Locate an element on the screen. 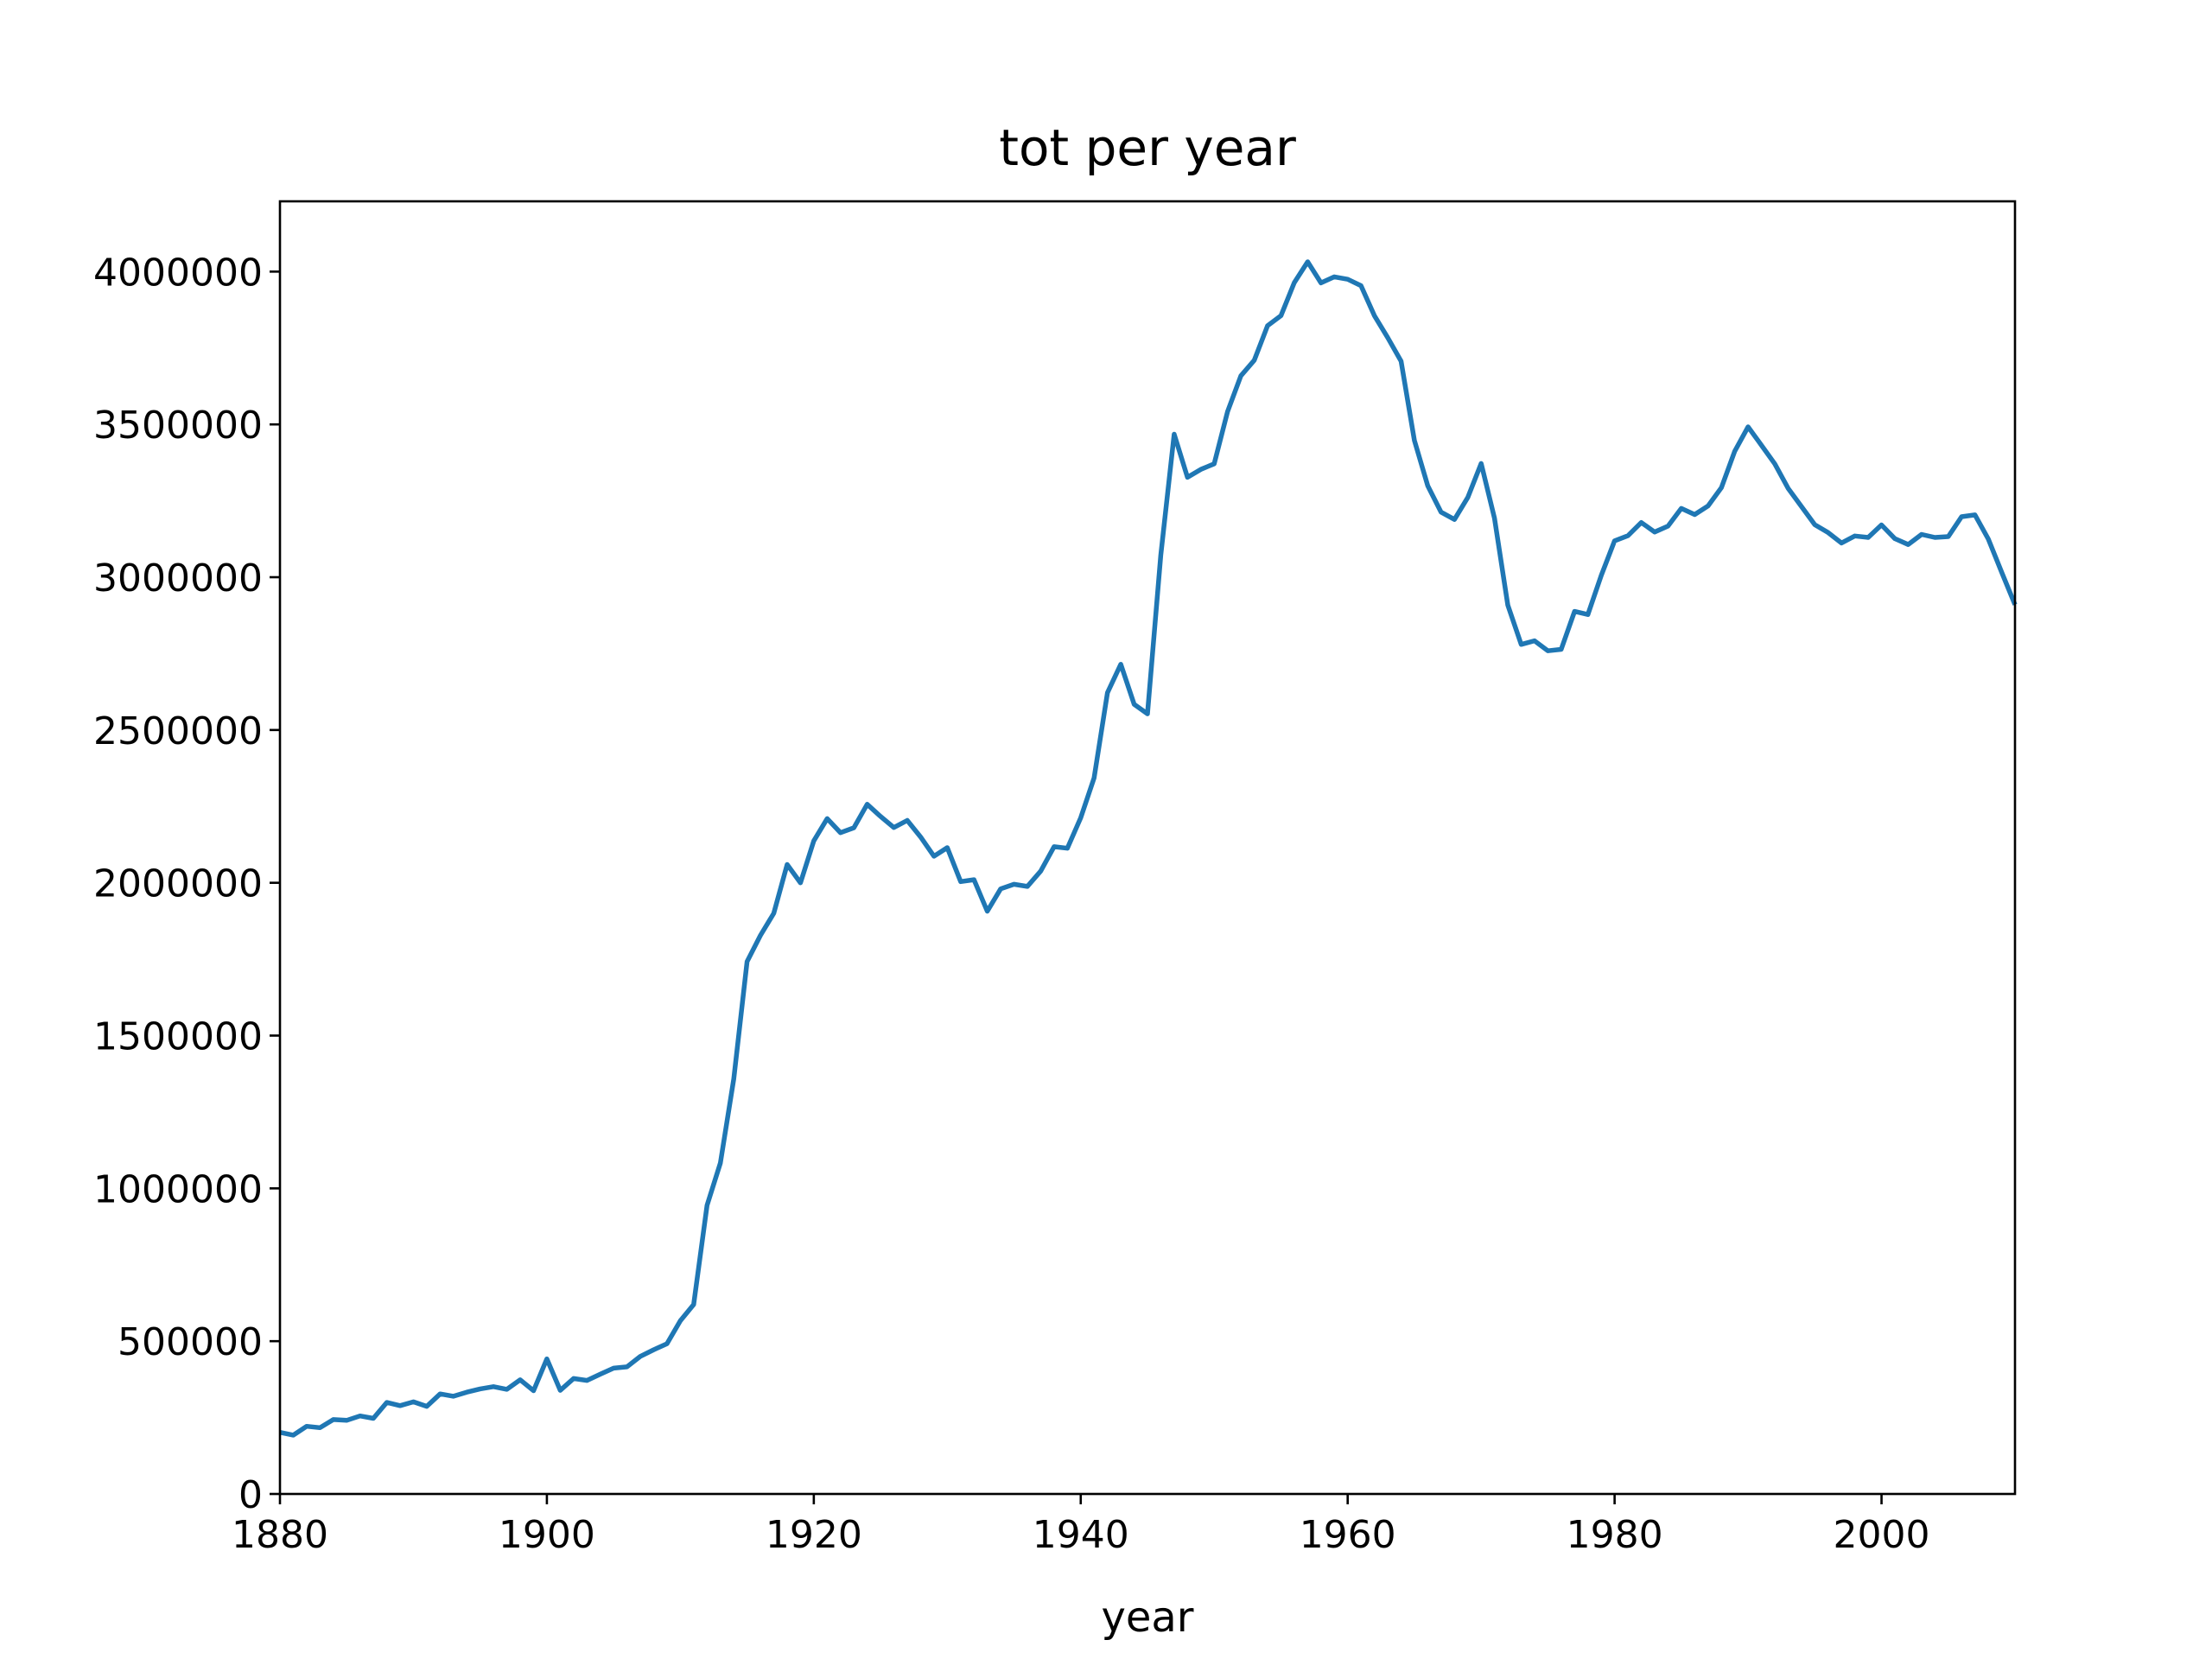  x-axis: 1880 1900 1920 1940 1960 1980 2000 is located at coordinates (1081, 1525).